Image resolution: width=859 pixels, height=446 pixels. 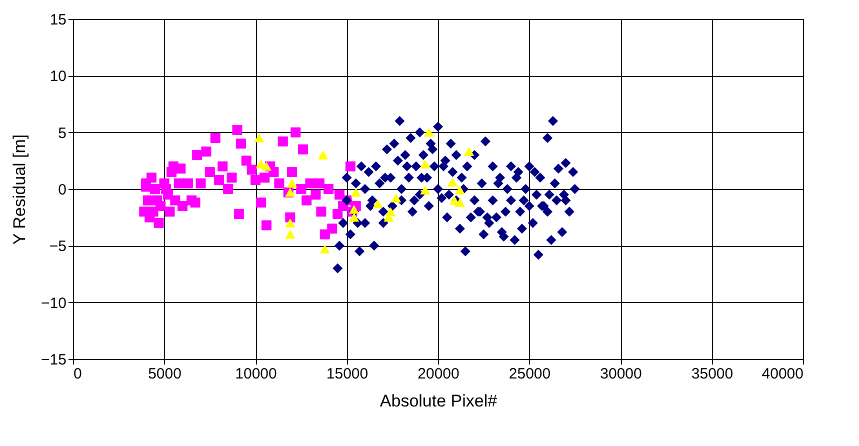 I want to click on y-tick-label: 0, so click(x=62, y=190).